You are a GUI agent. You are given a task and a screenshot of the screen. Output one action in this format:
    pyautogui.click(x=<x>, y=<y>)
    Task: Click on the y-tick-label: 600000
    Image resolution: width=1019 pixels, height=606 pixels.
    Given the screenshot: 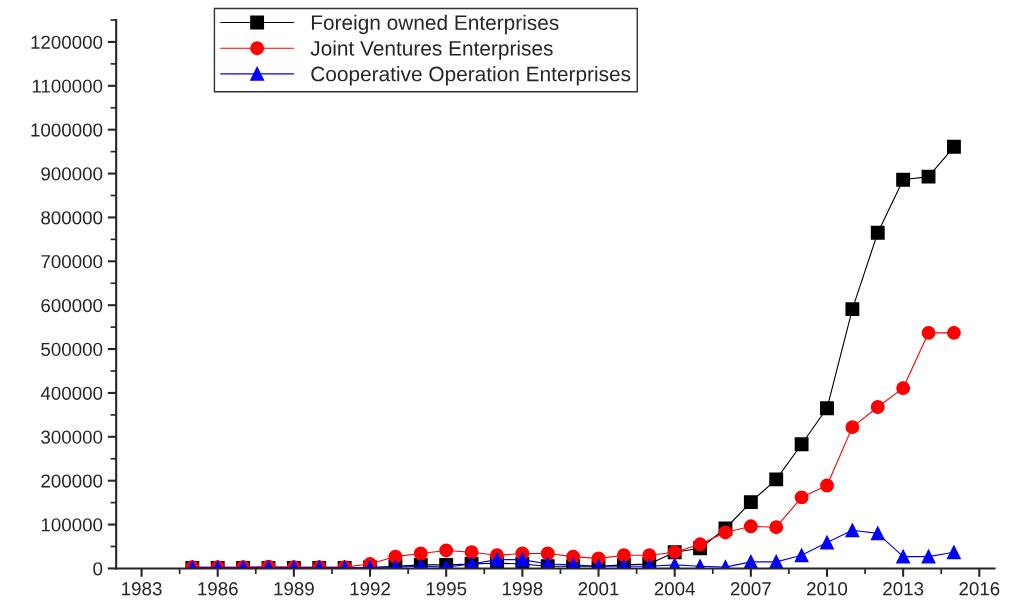 What is the action you would take?
    pyautogui.click(x=72, y=305)
    